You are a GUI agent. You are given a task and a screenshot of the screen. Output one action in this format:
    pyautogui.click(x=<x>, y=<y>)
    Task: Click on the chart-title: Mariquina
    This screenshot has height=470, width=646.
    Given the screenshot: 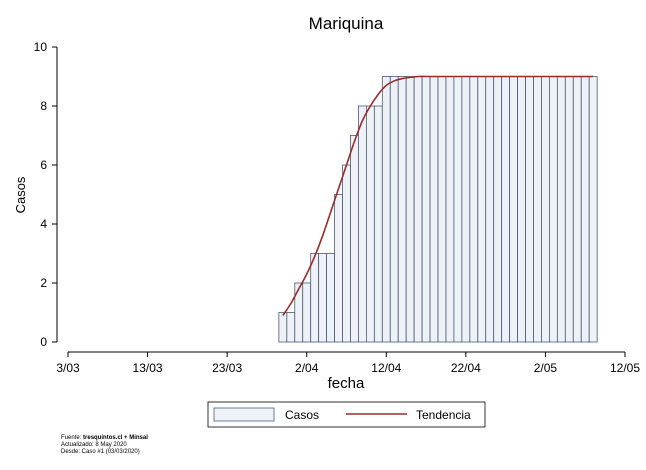 What is the action you would take?
    pyautogui.click(x=346, y=23)
    